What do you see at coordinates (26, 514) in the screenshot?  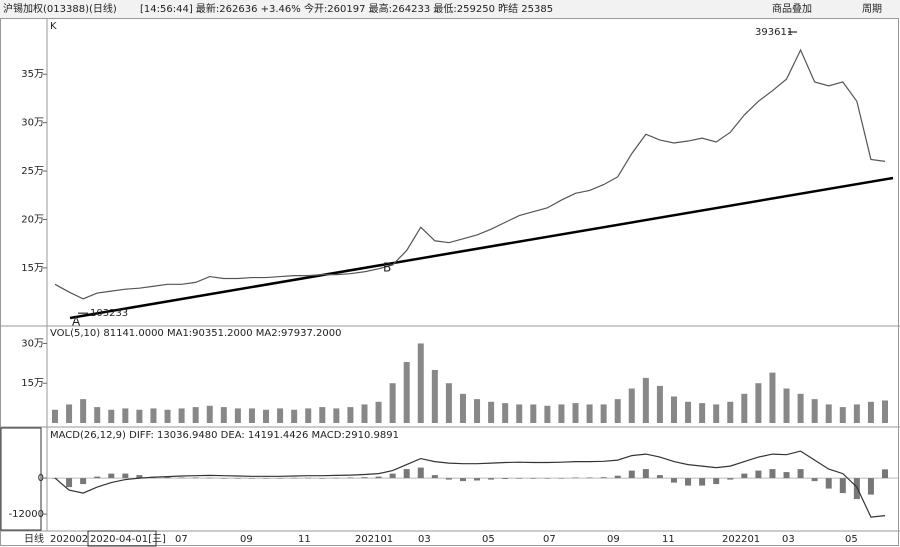 I see `y-tick-label: -12000` at bounding box center [26, 514].